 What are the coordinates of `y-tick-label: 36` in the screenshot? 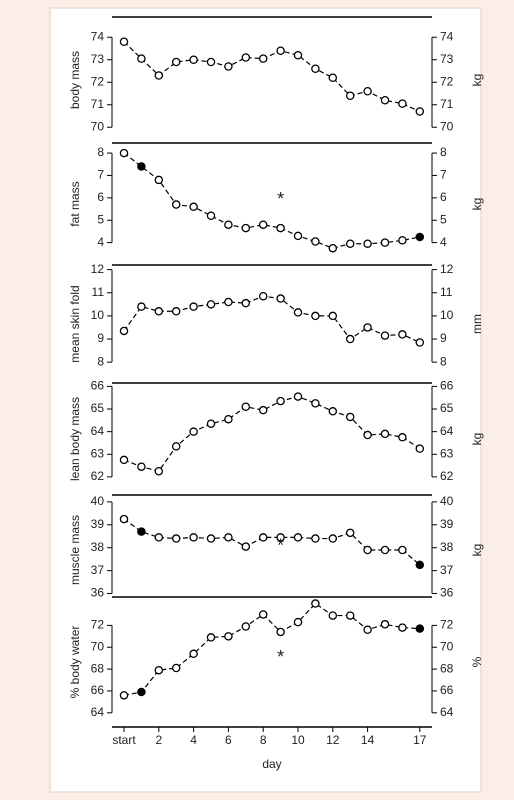 It's located at (98, 593).